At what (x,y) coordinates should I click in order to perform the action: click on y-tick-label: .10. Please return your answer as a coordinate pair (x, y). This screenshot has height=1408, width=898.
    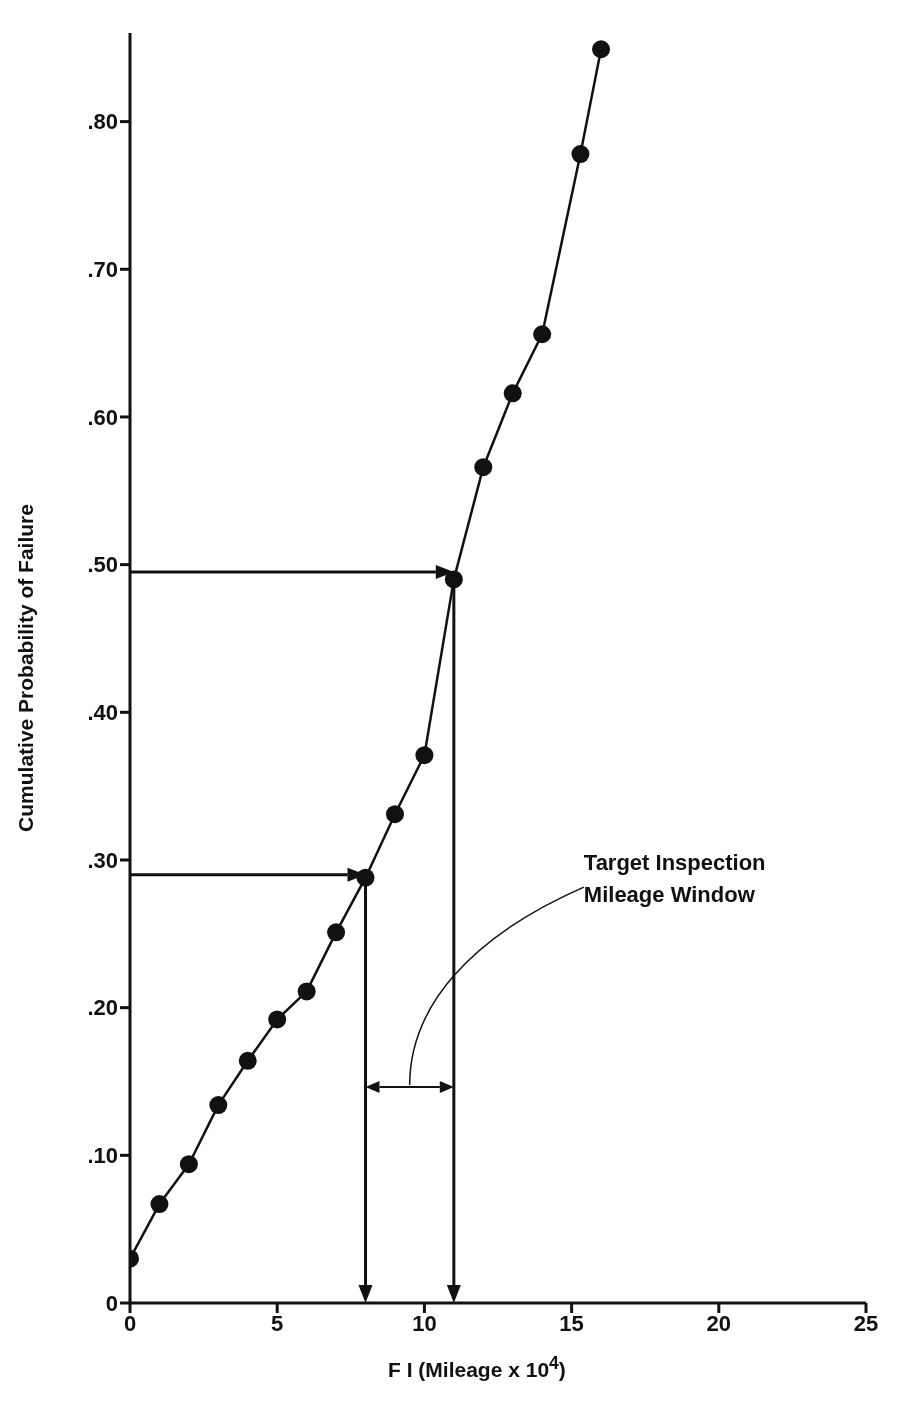
    Looking at the image, I should click on (102, 1156).